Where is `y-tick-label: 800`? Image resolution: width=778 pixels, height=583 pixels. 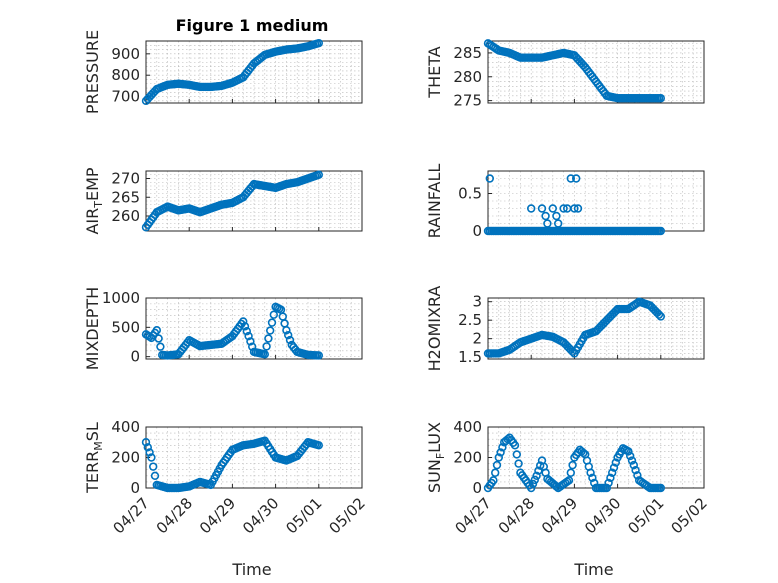 y-tick-label: 800 is located at coordinates (125, 75).